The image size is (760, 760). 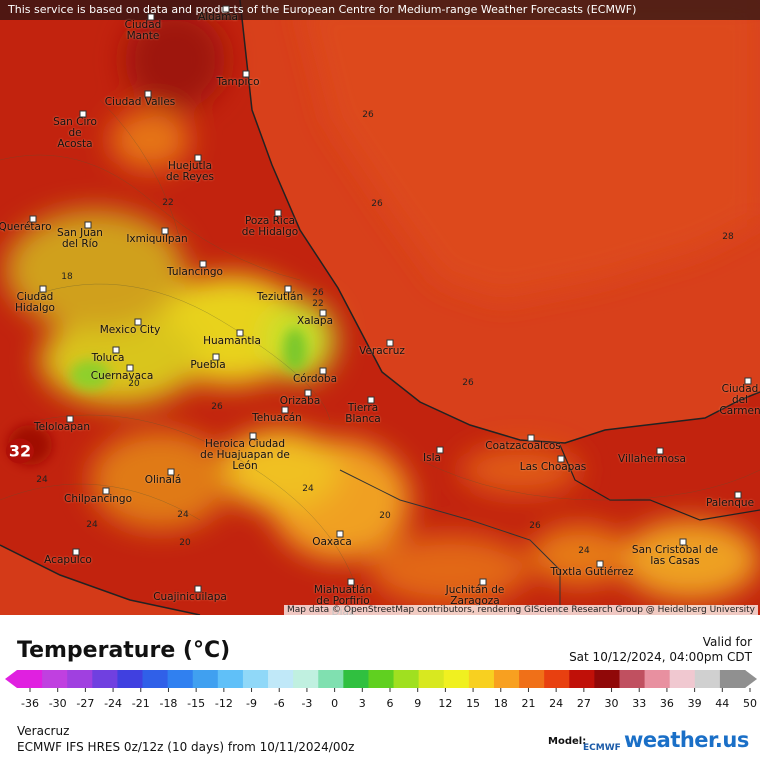 What do you see at coordinates (270, 226) in the screenshot?
I see `city-label: Poza Rica de Hidalgo` at bounding box center [270, 226].